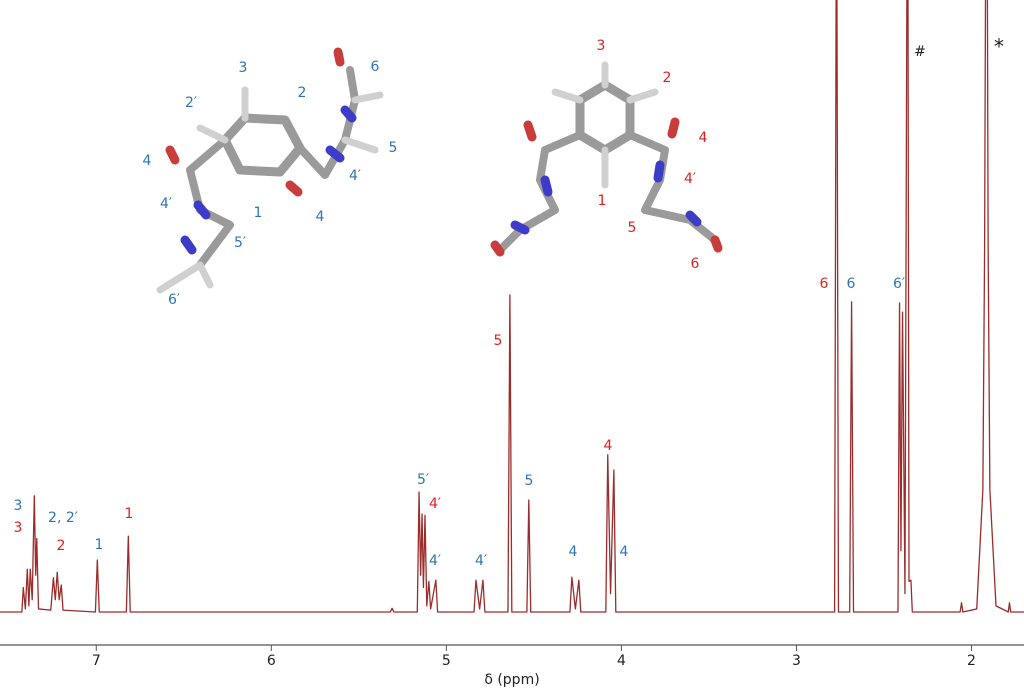  Describe the element at coordinates (96, 661) in the screenshot. I see `x-tick-label: 7` at that location.